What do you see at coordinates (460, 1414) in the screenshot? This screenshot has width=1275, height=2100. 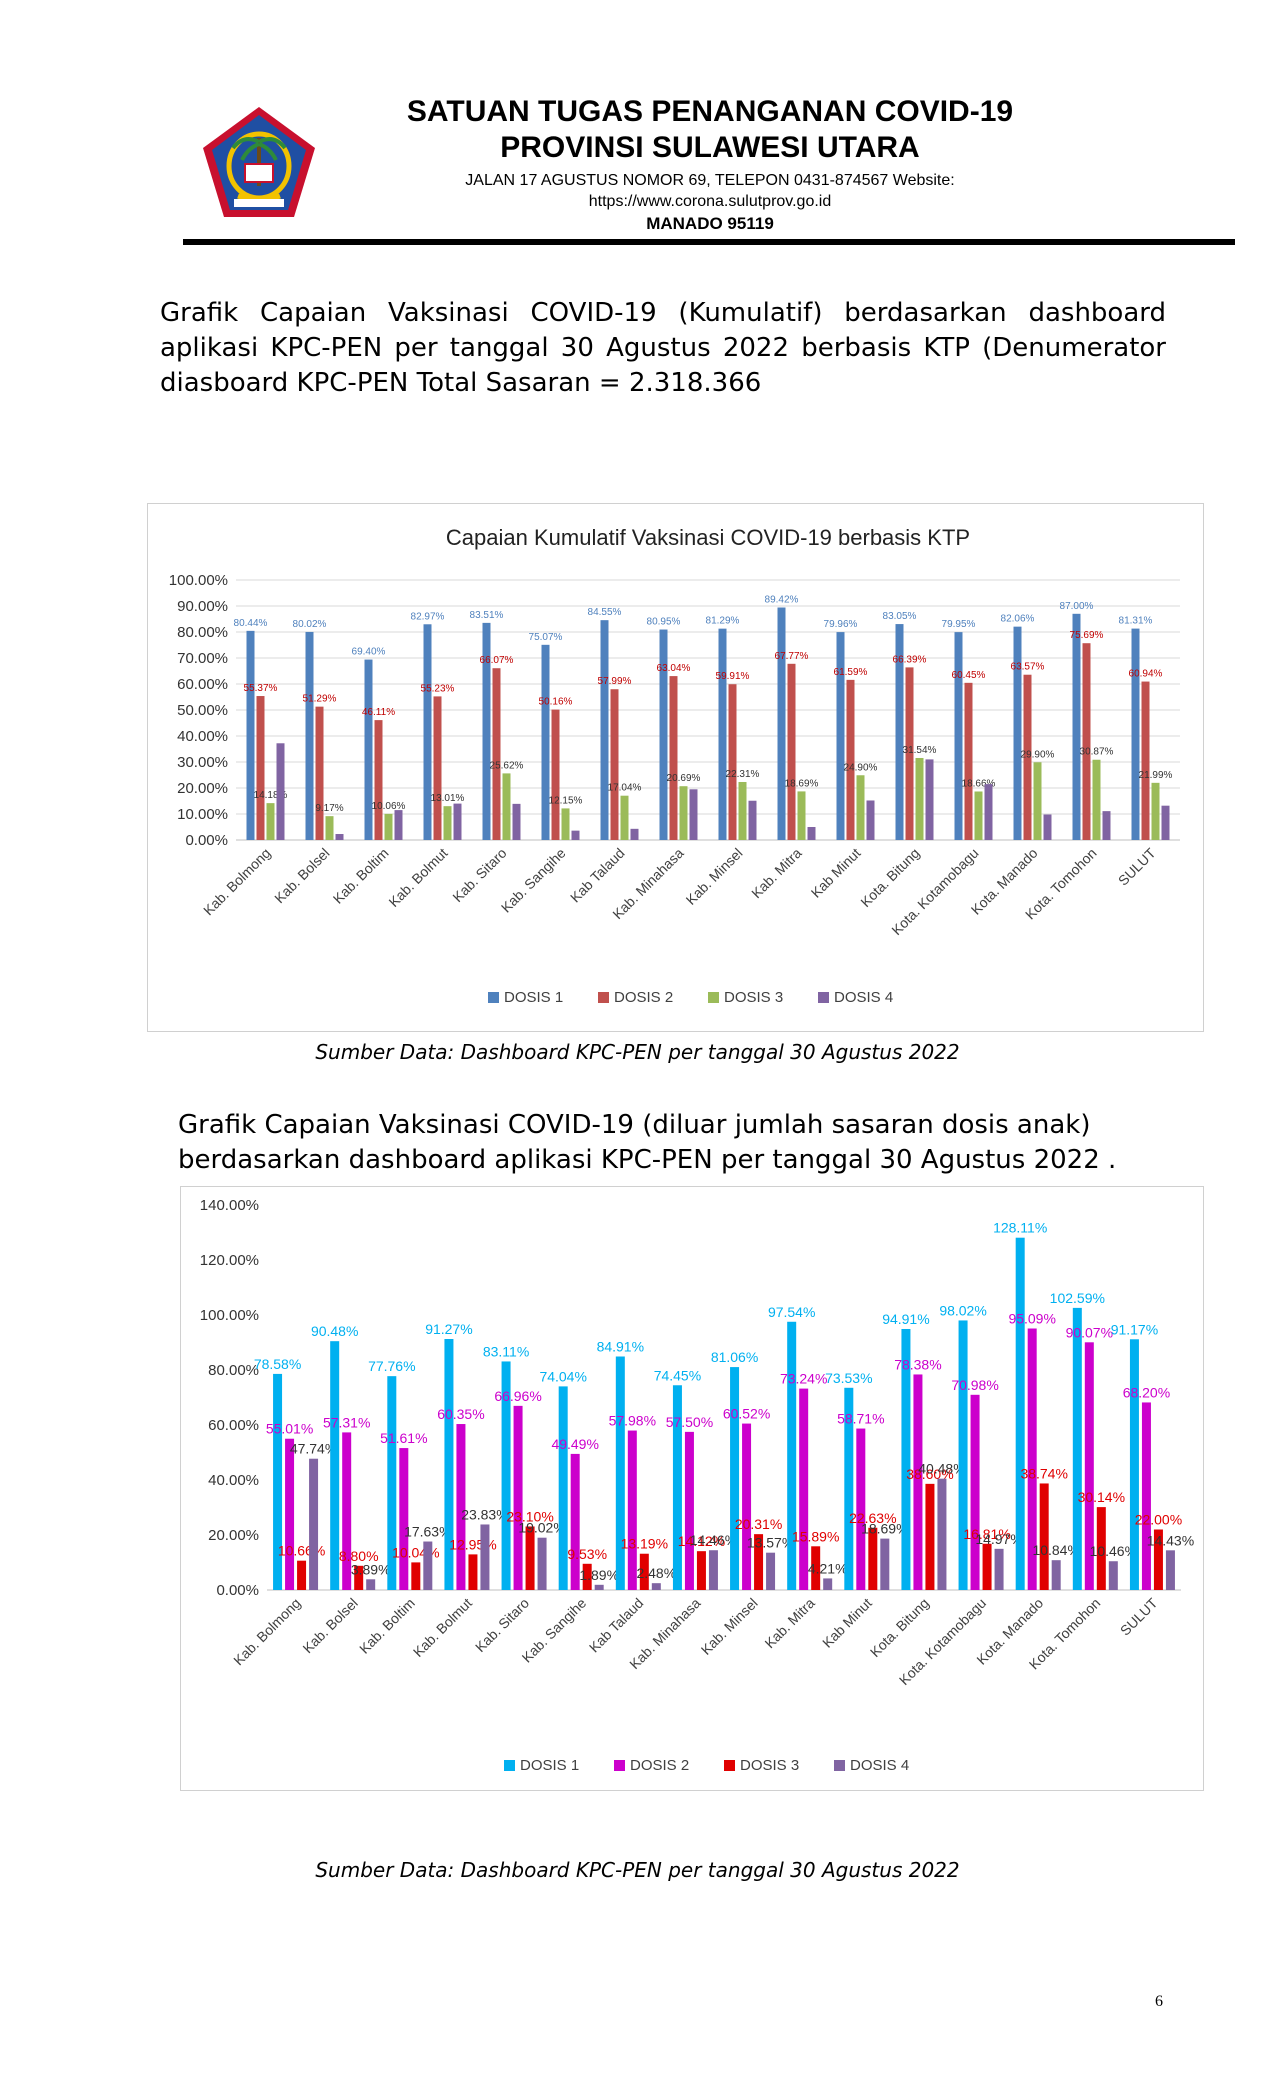 I see `chart2-data-label: 60.35%` at bounding box center [460, 1414].